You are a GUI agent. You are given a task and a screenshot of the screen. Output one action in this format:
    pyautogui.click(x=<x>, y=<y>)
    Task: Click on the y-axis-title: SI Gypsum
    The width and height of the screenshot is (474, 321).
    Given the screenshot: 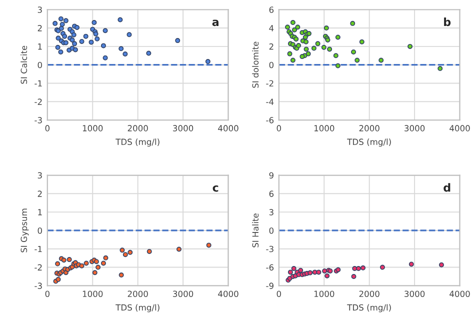 What is the action you would take?
    pyautogui.click(x=24, y=230)
    